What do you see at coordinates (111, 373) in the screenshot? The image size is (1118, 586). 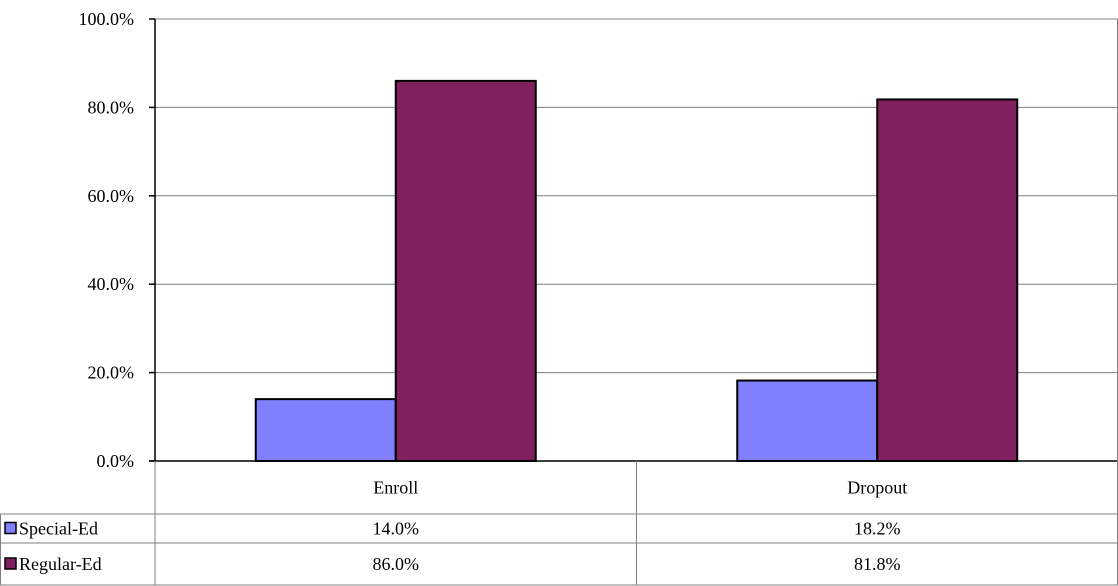 I see `y-tick-label: 20.0%` at bounding box center [111, 373].